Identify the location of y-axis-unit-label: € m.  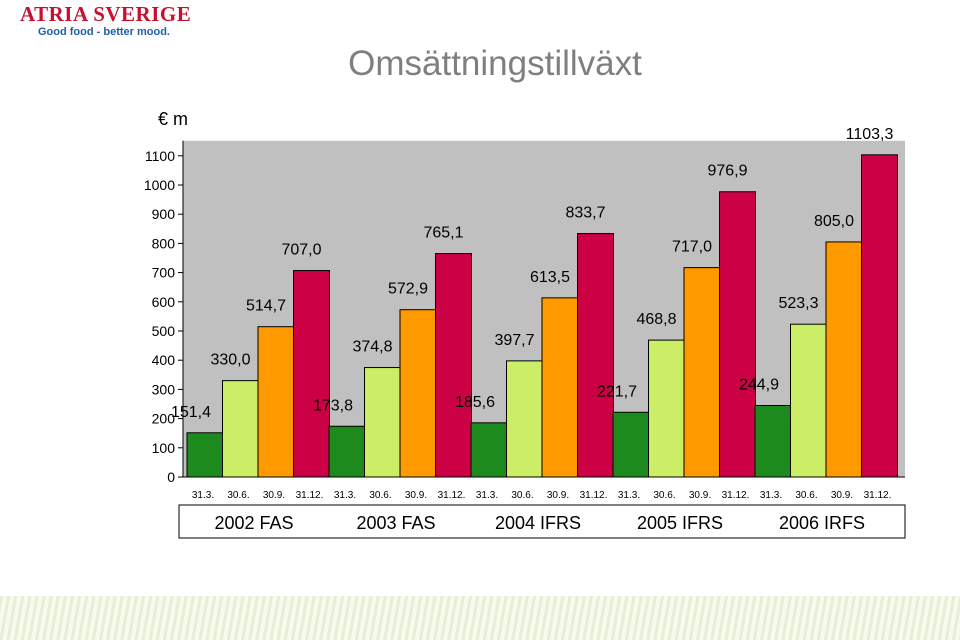
(173, 119).